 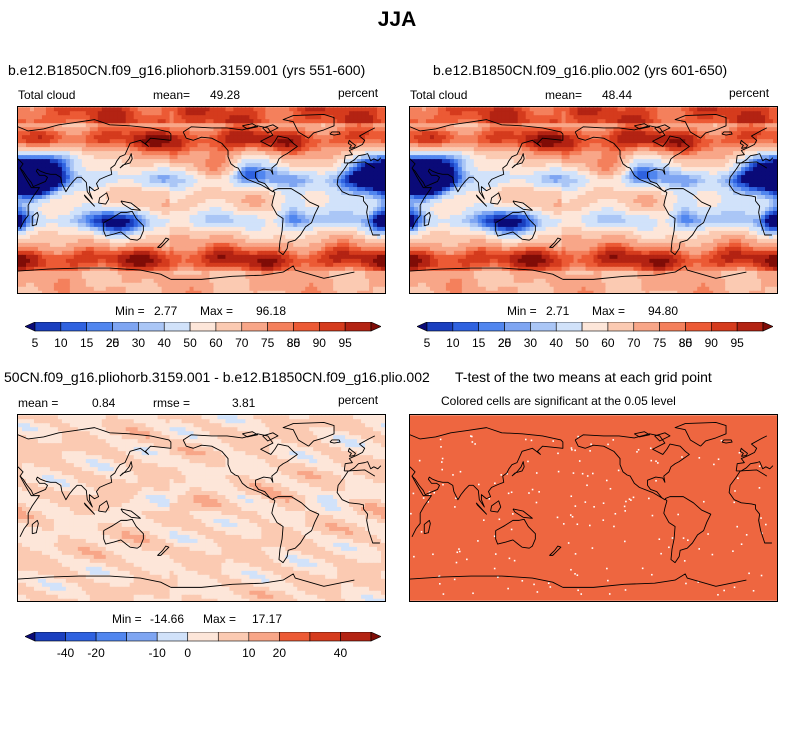 I want to click on coastline, so click(x=308, y=126).